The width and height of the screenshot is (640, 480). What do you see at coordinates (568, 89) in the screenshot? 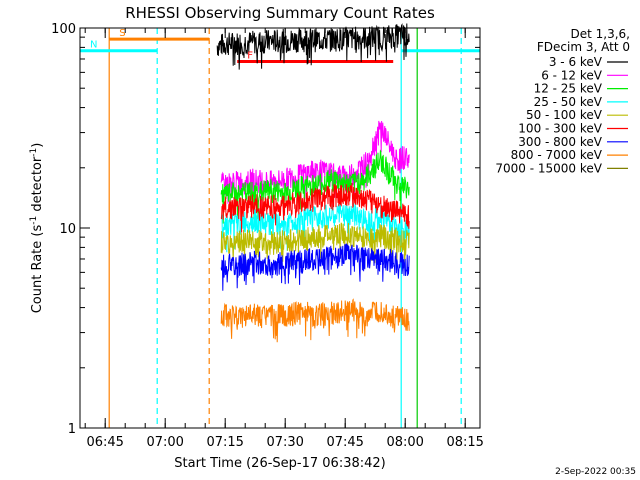
I see `legend-entry-label: 12 - 25 keV` at bounding box center [568, 89].